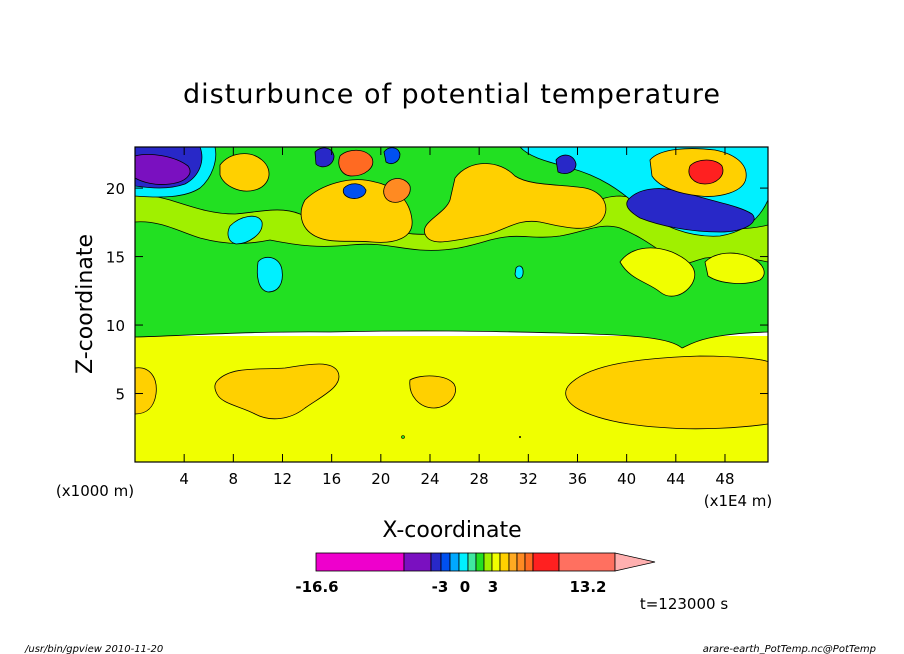 The image size is (904, 654). I want to click on cyan-spot-tiny, so click(519, 272).